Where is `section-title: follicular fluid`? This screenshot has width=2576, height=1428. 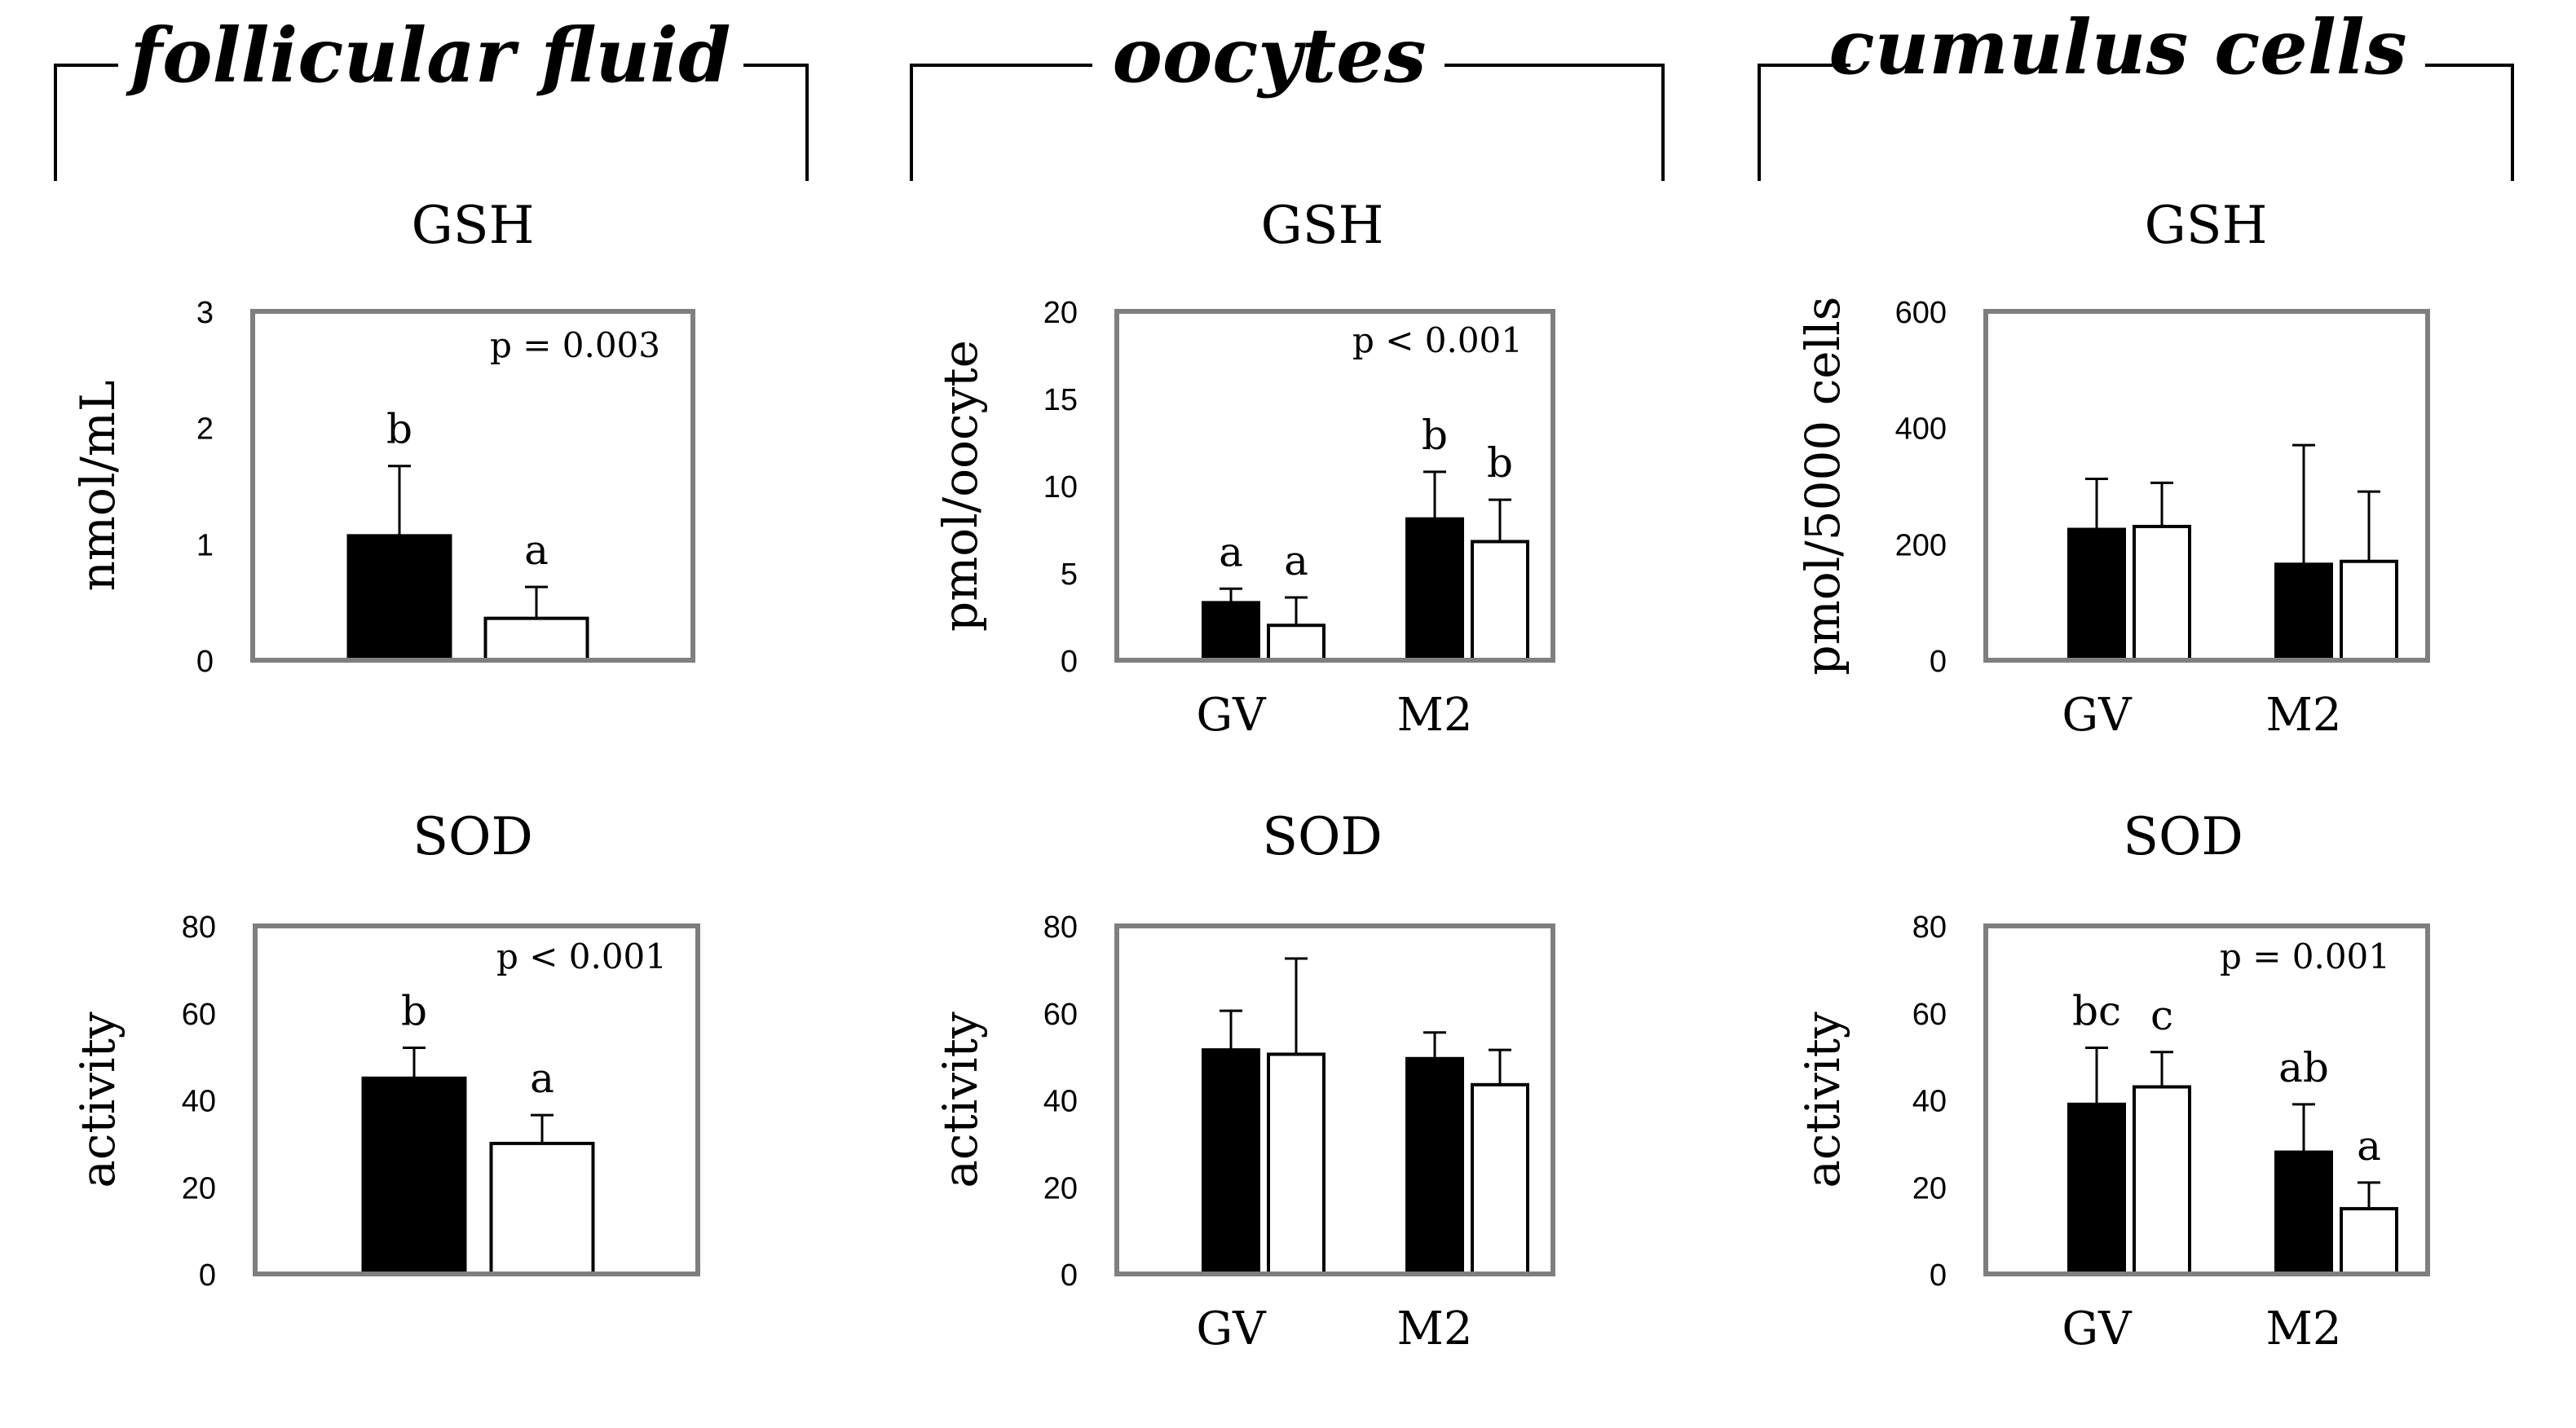
section-title: follicular fluid is located at coordinates (428, 55).